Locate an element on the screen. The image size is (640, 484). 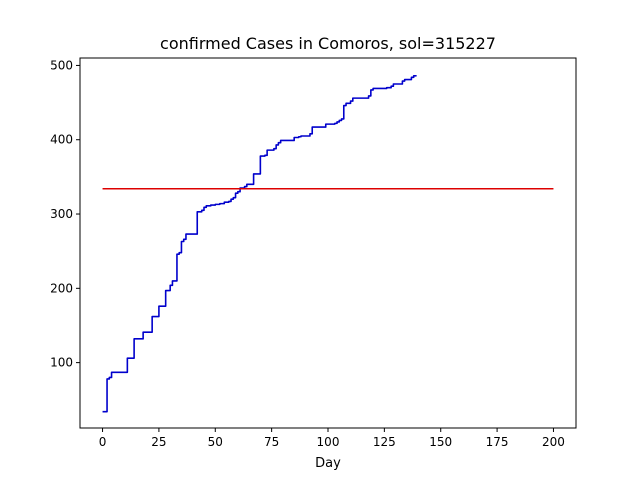
x-tick-label: 200 is located at coordinates (553, 442).